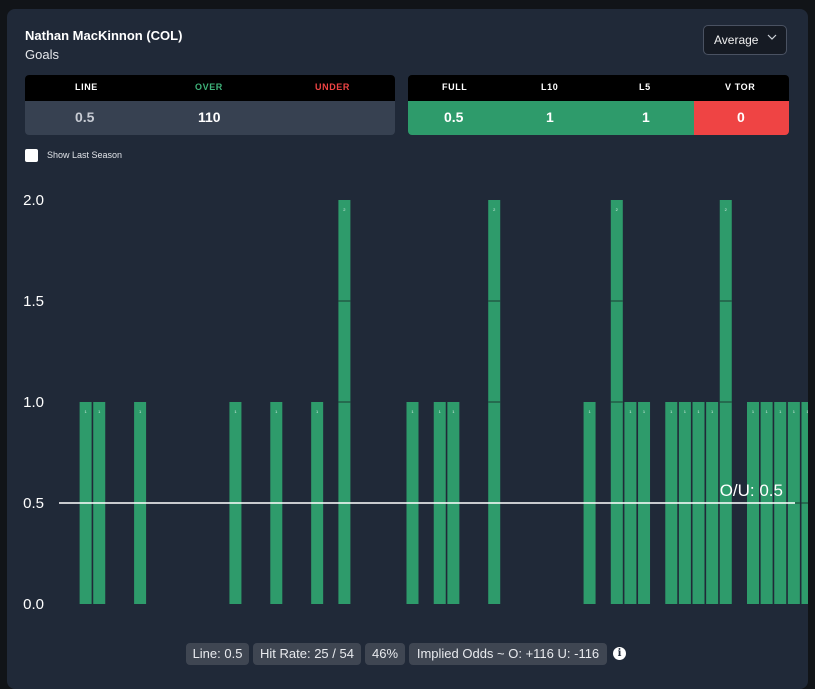  What do you see at coordinates (646, 117) in the screenshot?
I see `l5-value: 1` at bounding box center [646, 117].